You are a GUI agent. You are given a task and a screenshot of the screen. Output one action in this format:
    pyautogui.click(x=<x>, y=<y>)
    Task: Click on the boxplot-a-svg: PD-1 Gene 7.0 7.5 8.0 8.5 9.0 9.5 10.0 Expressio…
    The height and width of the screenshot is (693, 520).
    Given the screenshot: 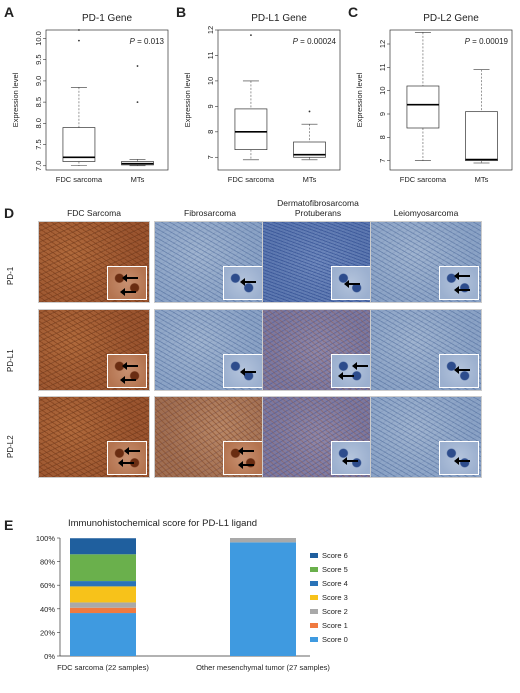 What is the action you would take?
    pyautogui.click(x=90, y=98)
    